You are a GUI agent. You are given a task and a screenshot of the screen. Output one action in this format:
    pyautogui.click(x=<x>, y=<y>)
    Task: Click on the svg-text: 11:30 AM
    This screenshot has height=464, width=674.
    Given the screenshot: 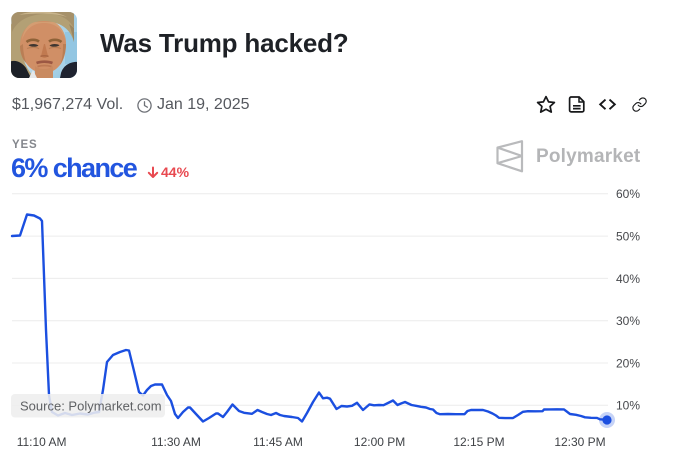 What is the action you would take?
    pyautogui.click(x=176, y=442)
    